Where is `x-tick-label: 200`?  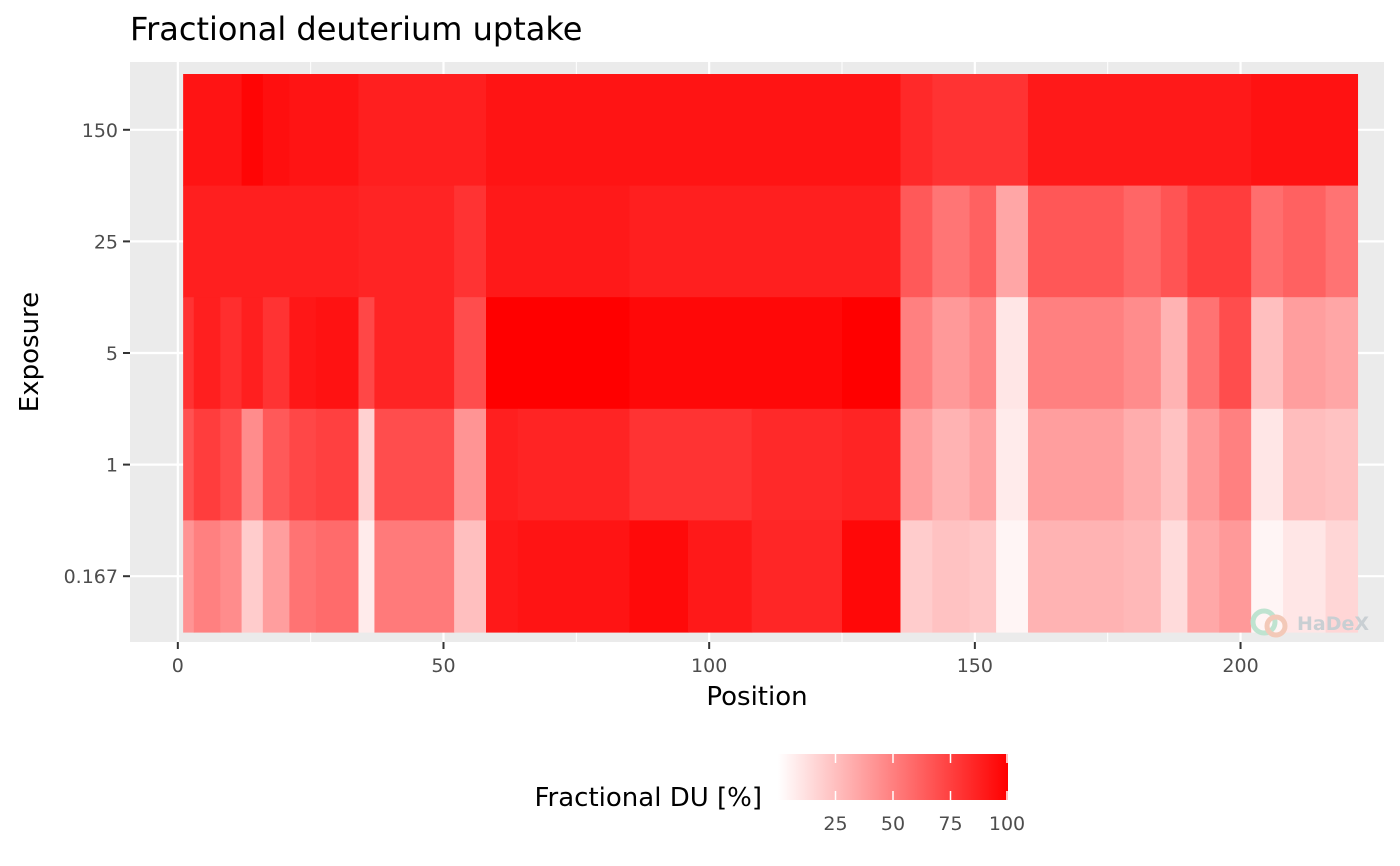 x-tick-label: 200 is located at coordinates (1240, 666).